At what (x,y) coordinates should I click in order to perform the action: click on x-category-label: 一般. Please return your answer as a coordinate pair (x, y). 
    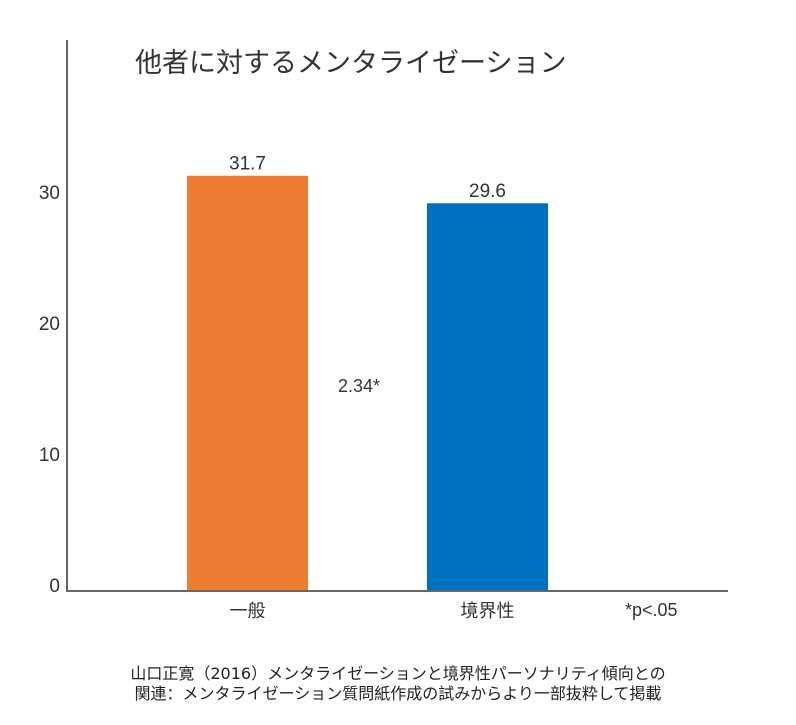
    Looking at the image, I should click on (248, 611).